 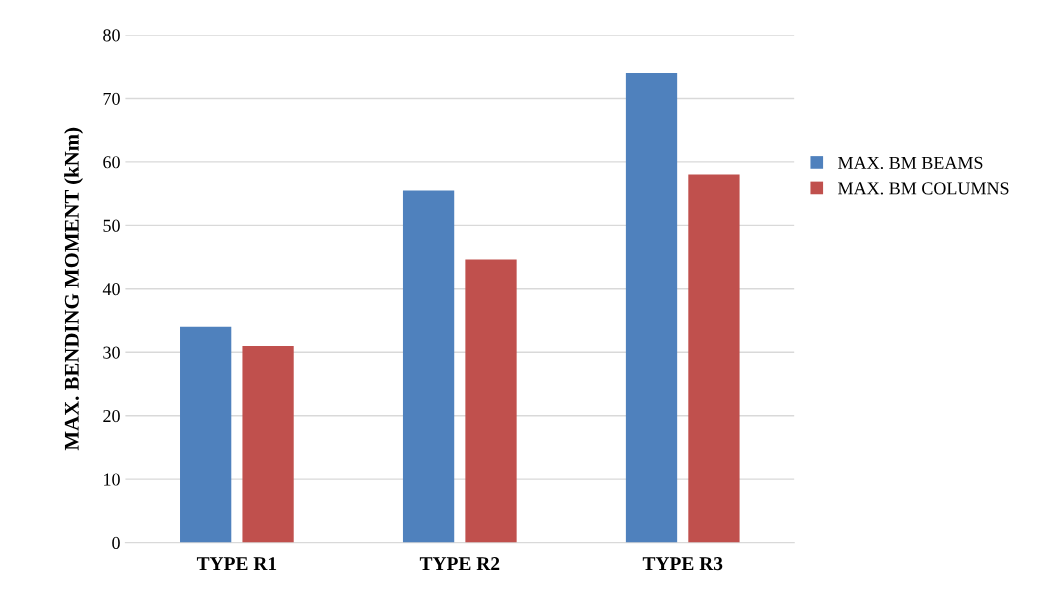 I want to click on y-tick-label: 80, so click(x=111, y=35).